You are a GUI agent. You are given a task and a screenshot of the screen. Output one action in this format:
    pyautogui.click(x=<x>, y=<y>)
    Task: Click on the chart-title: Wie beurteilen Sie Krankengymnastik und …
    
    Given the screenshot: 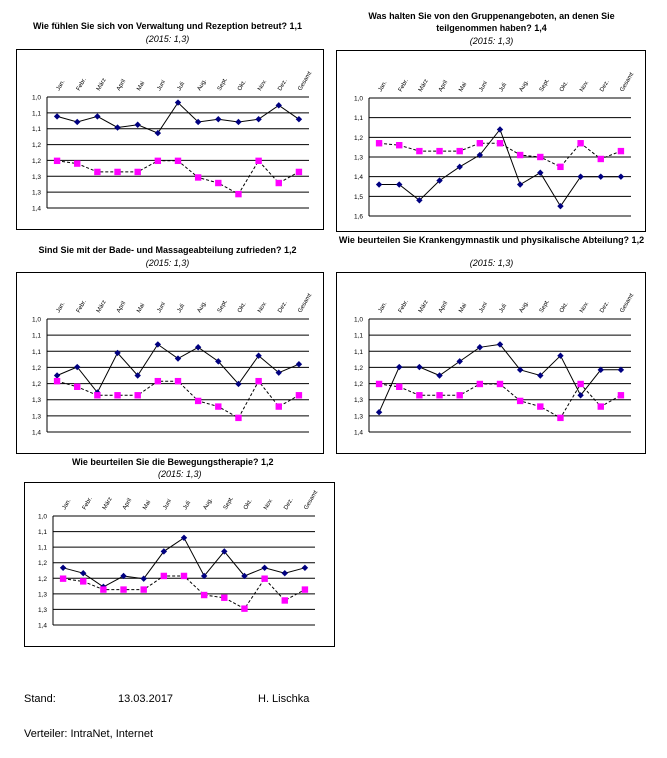 What is the action you would take?
    pyautogui.click(x=491, y=240)
    